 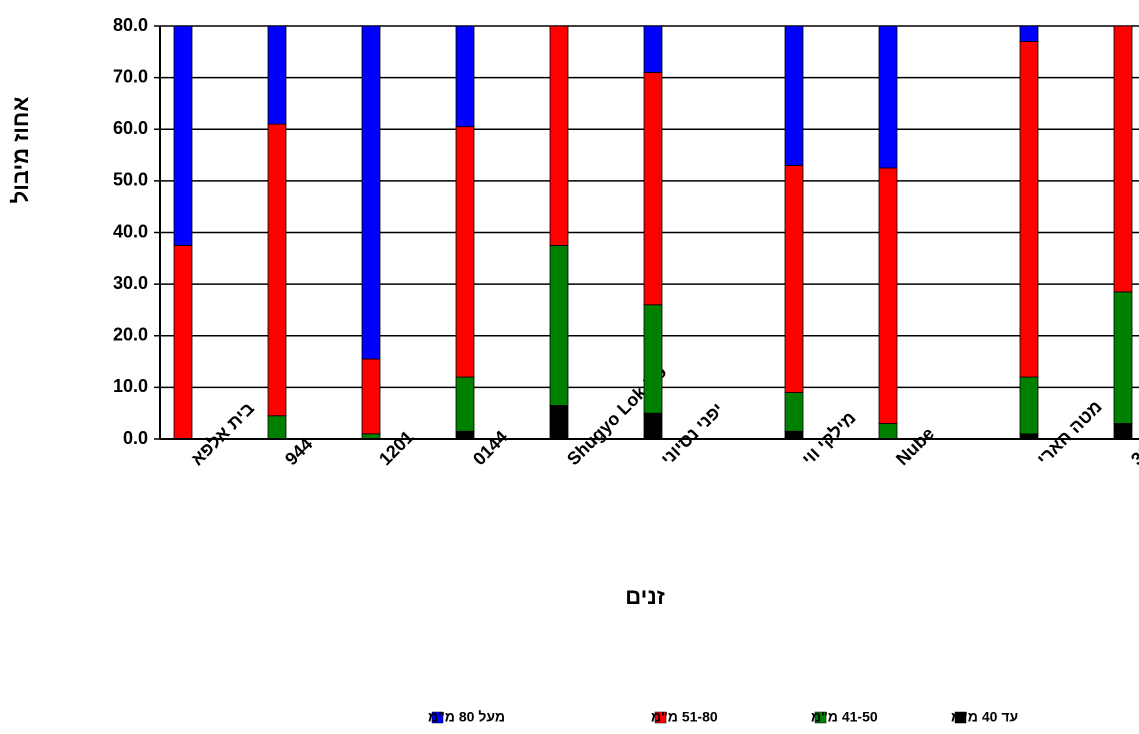 I want to click on y-tick-label: 80.0, so click(x=130, y=25).